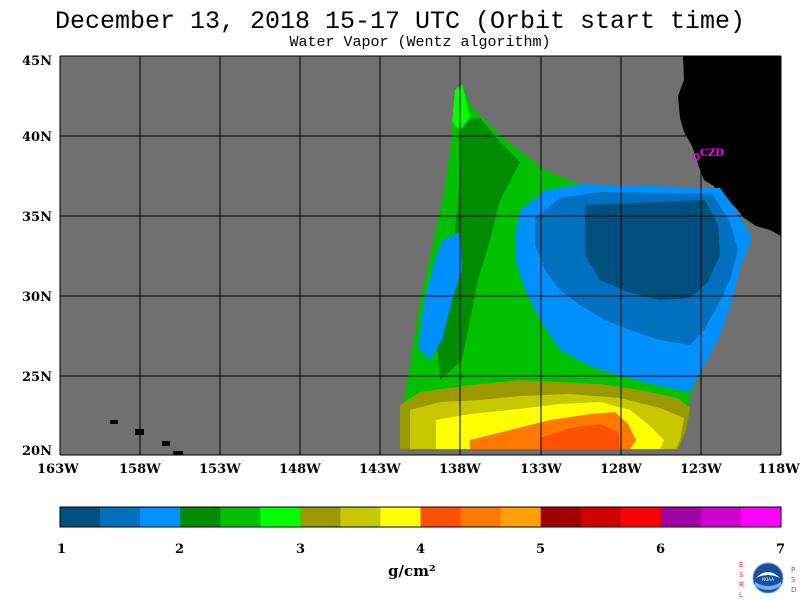 This screenshot has width=800, height=600. What do you see at coordinates (179, 549) in the screenshot?
I see `colorbar-tick-label: 2` at bounding box center [179, 549].